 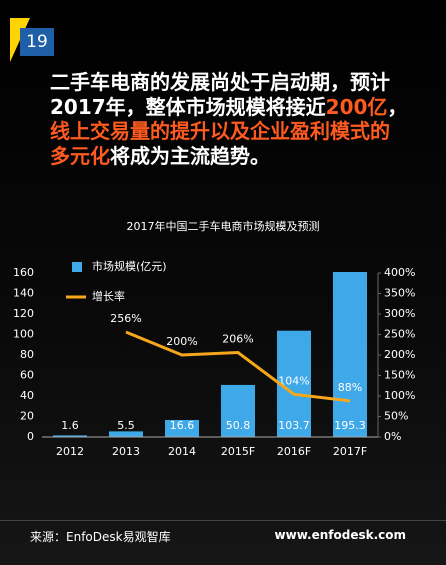 I want to click on headline-text: 2017年，整体市场规模将接近, so click(x=188, y=106).